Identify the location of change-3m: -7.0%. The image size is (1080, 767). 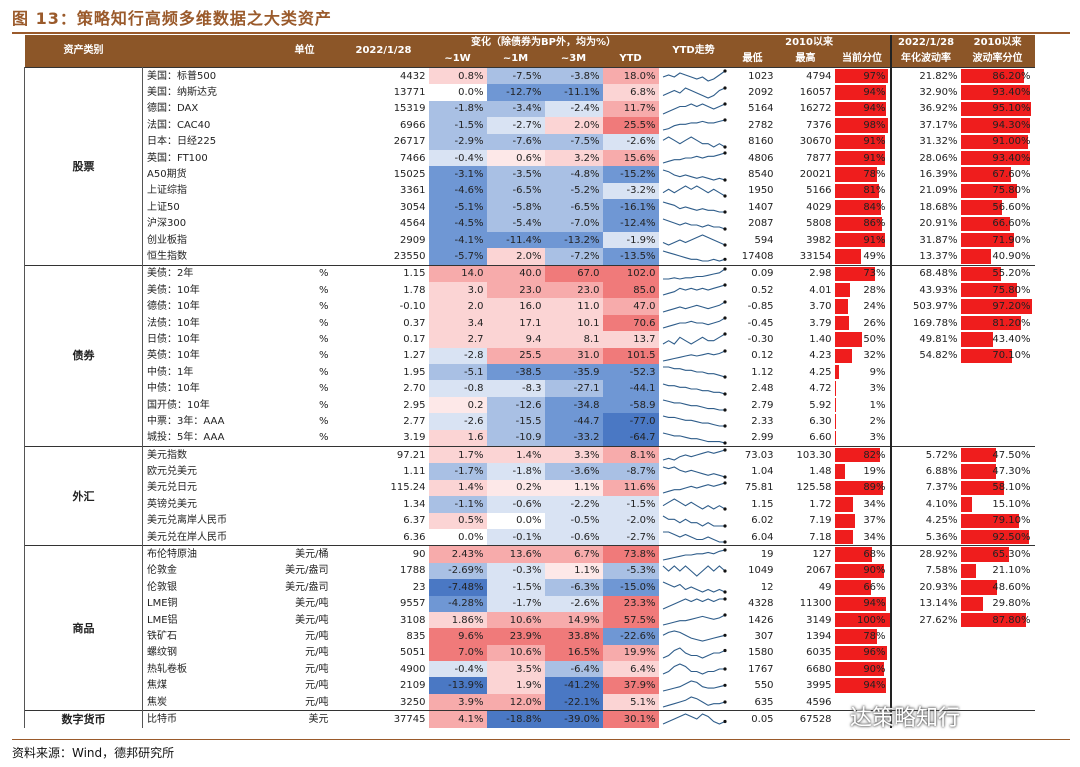
(573, 223).